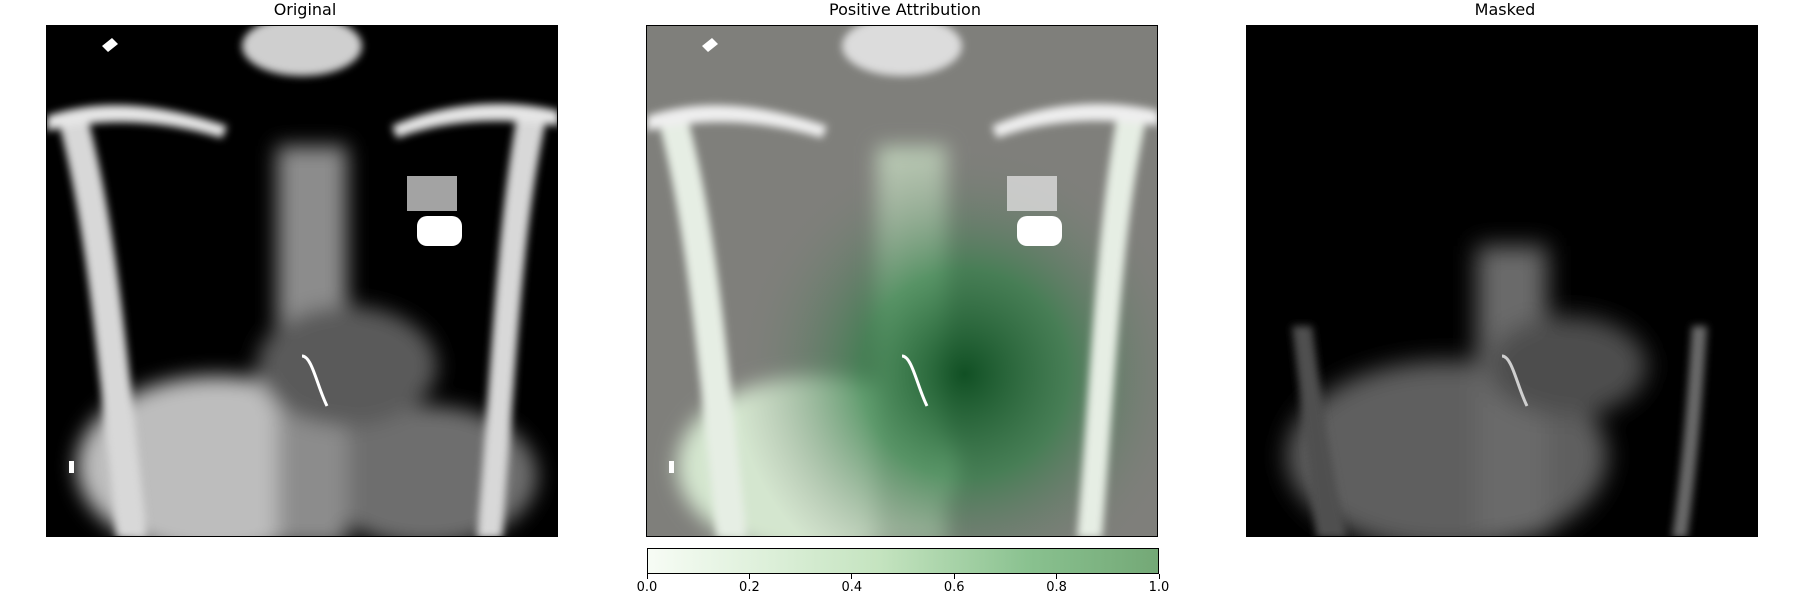 This screenshot has height=600, width=1800. What do you see at coordinates (1159, 587) in the screenshot?
I see `colorbar-tick-label: 1.0` at bounding box center [1159, 587].